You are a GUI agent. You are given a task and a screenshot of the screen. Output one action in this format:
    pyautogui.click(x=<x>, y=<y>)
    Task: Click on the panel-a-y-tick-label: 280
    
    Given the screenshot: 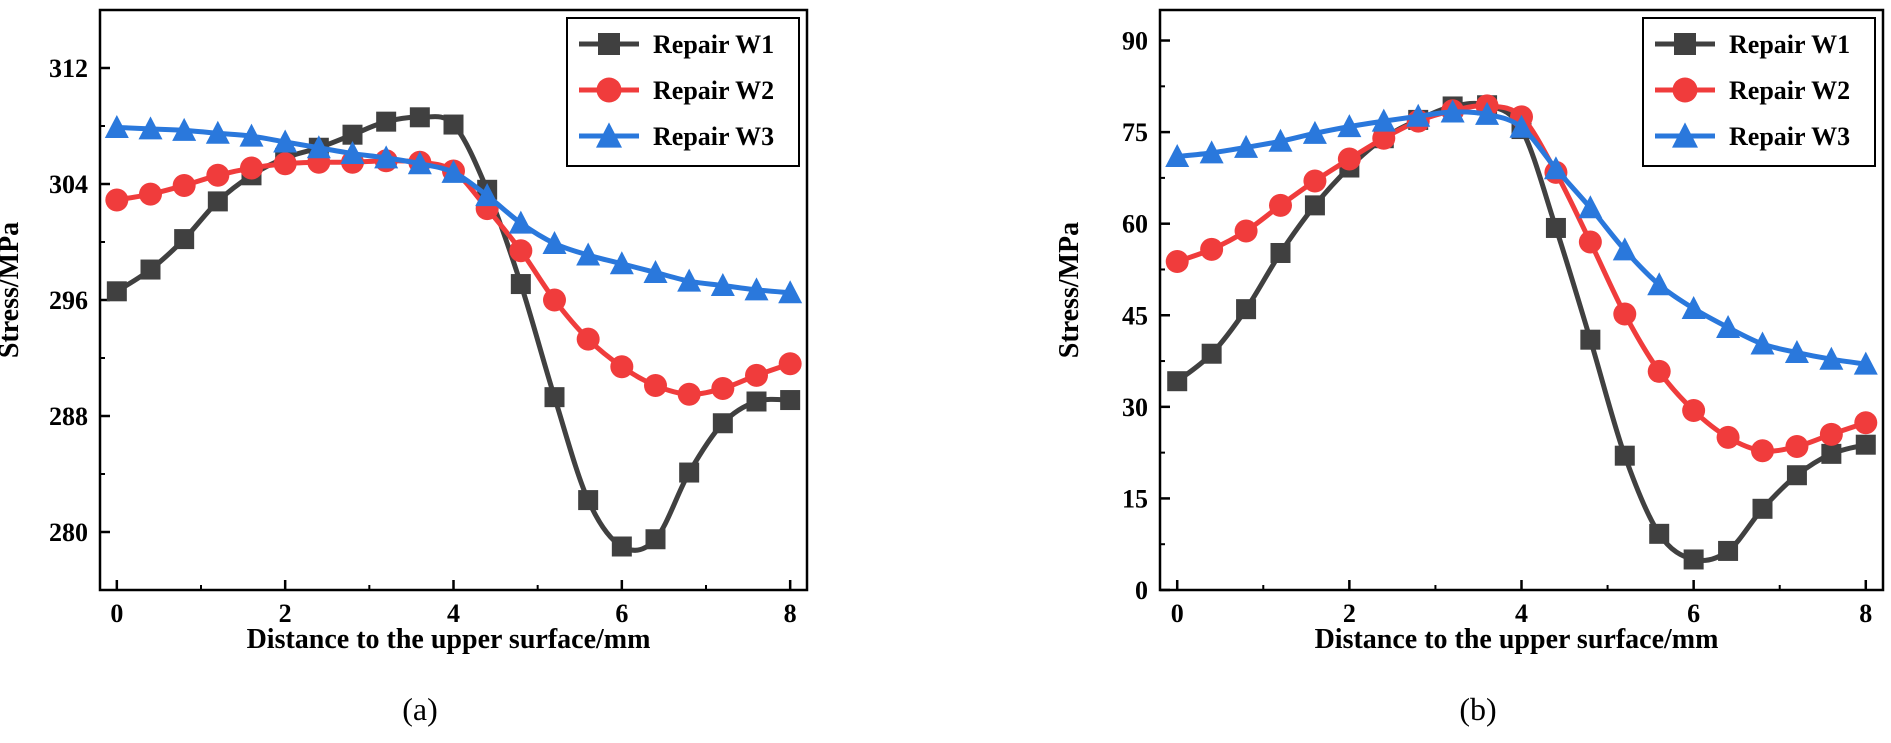 What is the action you would take?
    pyautogui.click(x=68, y=532)
    